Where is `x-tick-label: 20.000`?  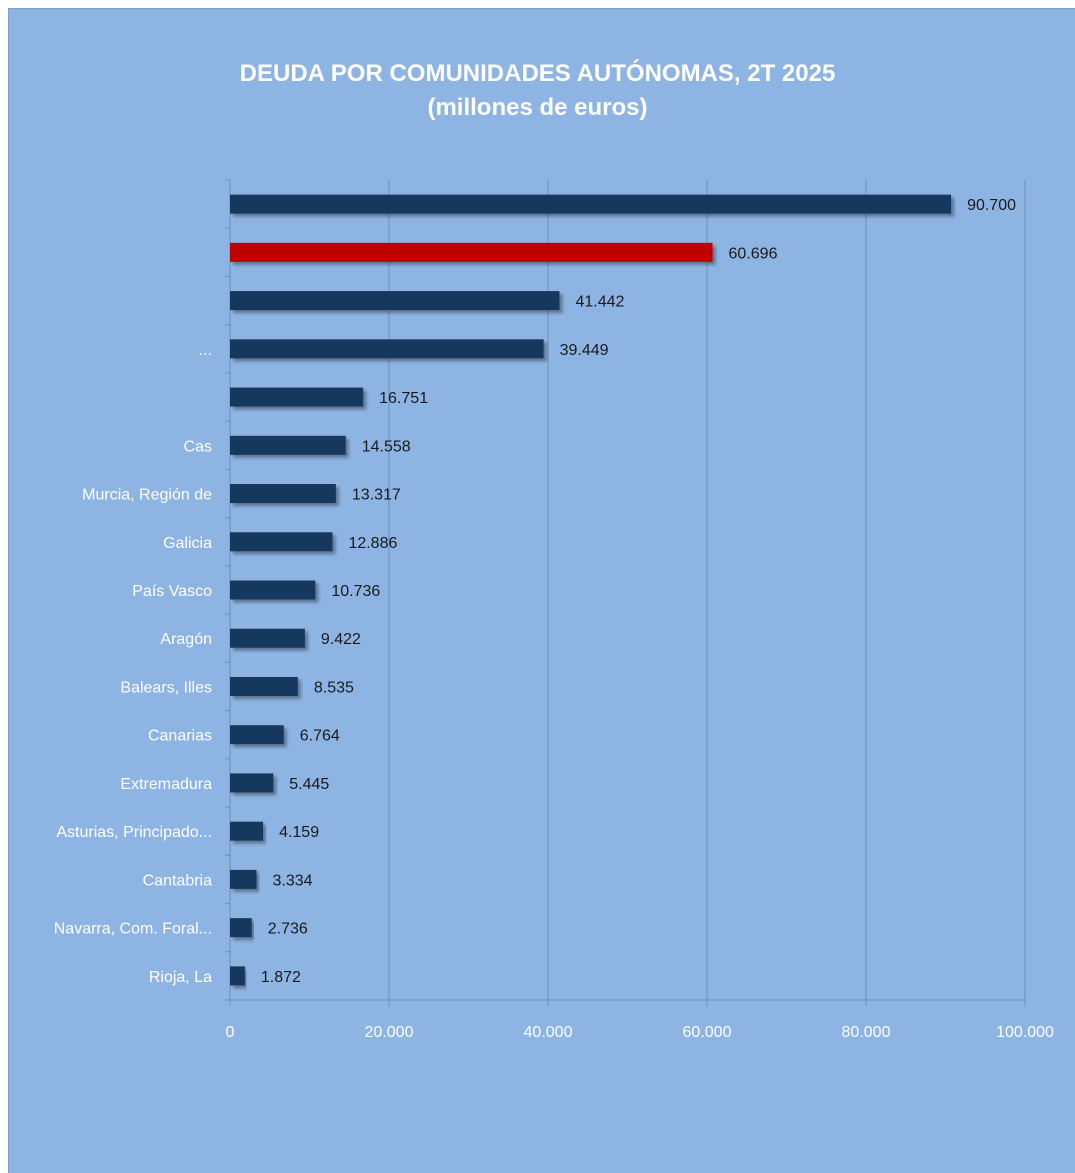
x-tick-label: 20.000 is located at coordinates (389, 1032).